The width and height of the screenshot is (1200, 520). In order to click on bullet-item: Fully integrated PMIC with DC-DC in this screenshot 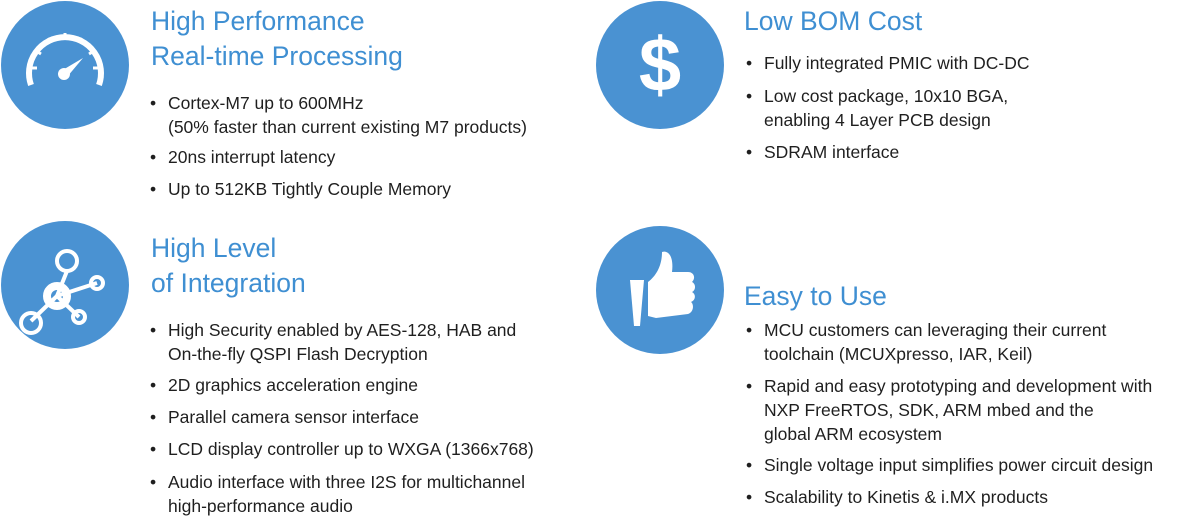, I will do `click(887, 63)`.